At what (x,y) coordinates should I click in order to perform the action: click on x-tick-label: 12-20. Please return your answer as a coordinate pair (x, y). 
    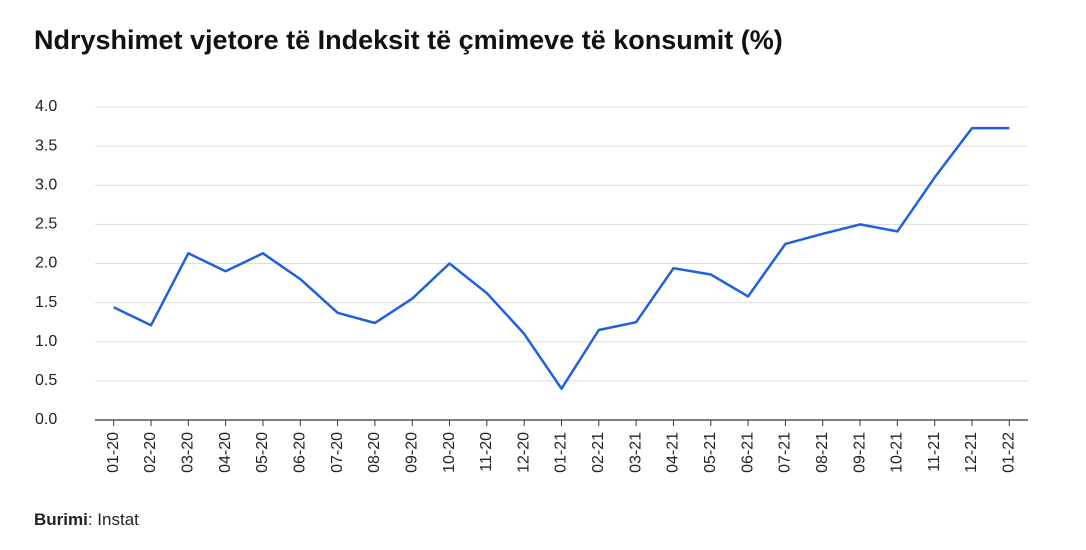
    Looking at the image, I should click on (523, 452).